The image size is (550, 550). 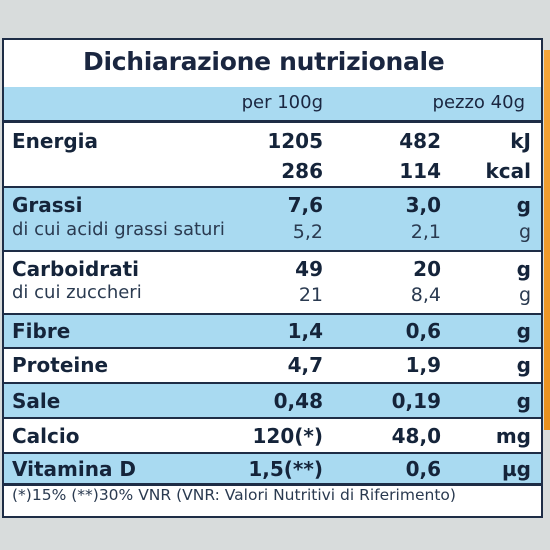 I want to click on value-per-piece: 1,9, so click(x=423, y=365).